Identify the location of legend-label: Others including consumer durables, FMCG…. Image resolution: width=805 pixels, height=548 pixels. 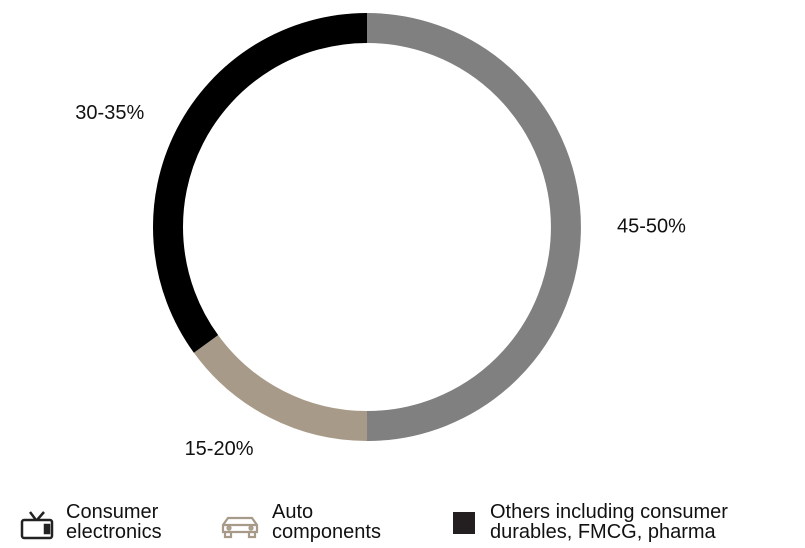
(609, 522).